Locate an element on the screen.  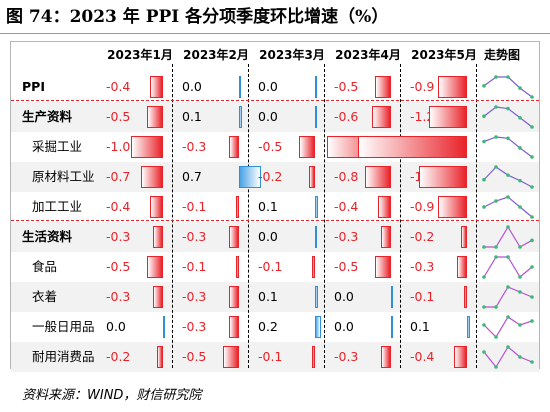
cell-value: 0.2 is located at coordinates (268, 326).